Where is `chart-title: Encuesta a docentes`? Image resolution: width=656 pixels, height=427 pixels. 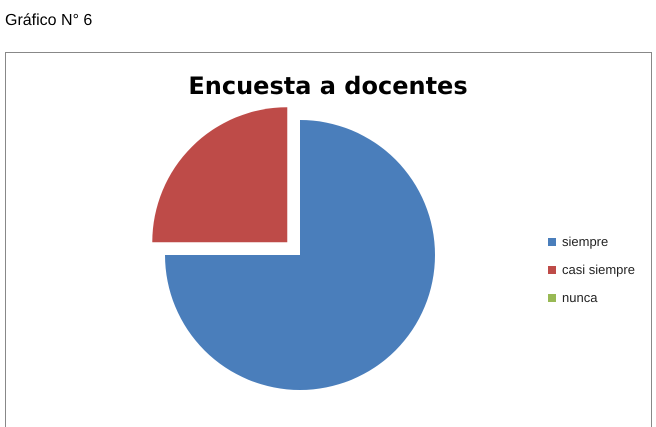
chart-title: Encuesta a docentes is located at coordinates (328, 86).